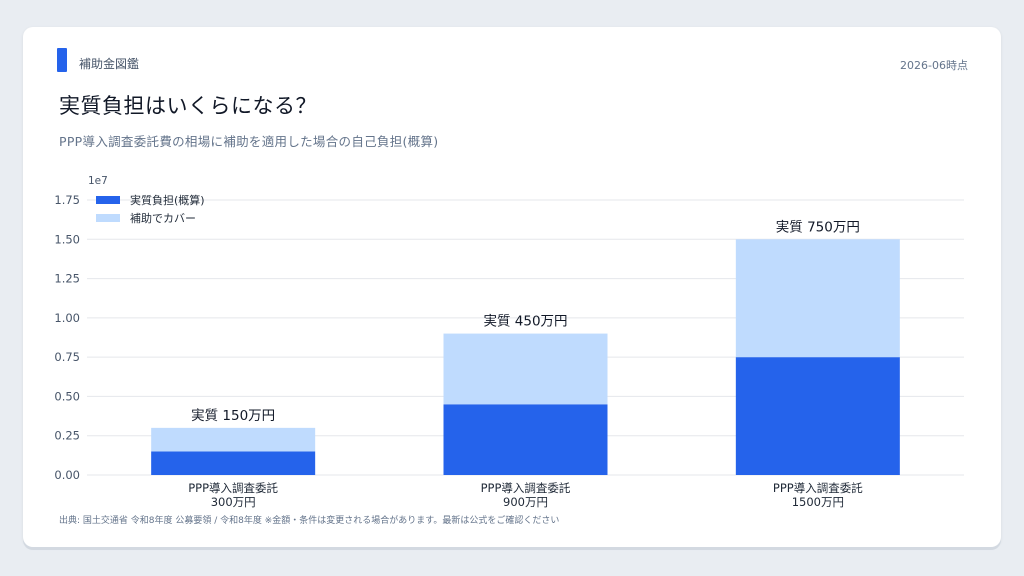 The image size is (1024, 576). What do you see at coordinates (818, 227) in the screenshot?
I see `data-label: 実質 750万円` at bounding box center [818, 227].